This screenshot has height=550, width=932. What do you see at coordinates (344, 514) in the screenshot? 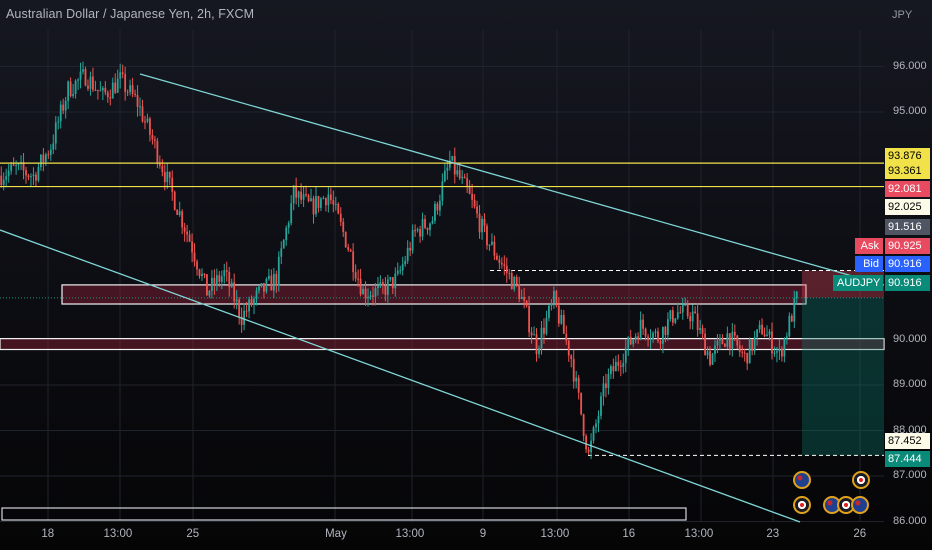
I see `horizontal-scrollbar` at bounding box center [344, 514].